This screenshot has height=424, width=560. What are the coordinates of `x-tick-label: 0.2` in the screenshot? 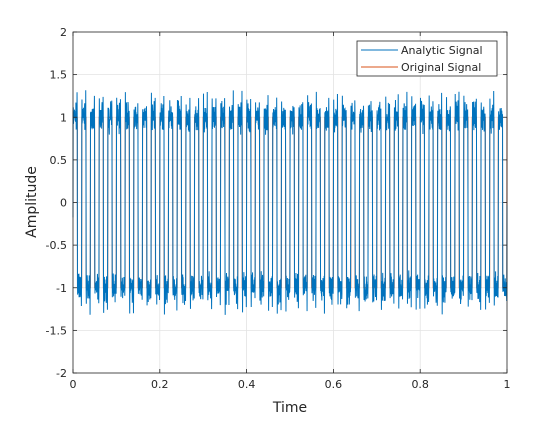 It's located at (160, 384).